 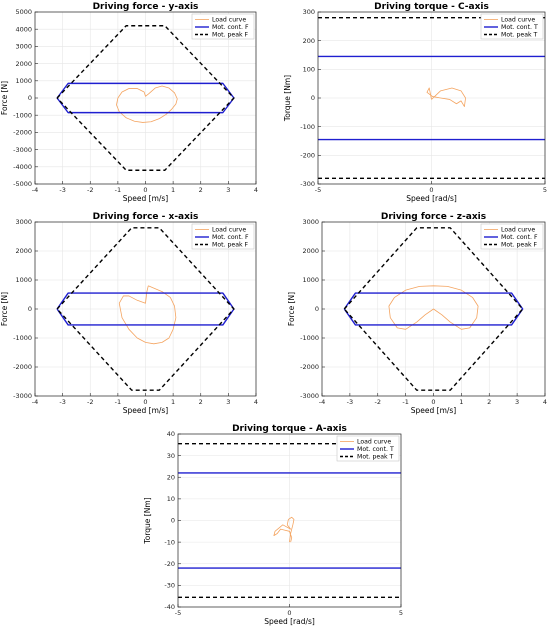 I want to click on y-tick-label: 5000, so click(x=23, y=12).